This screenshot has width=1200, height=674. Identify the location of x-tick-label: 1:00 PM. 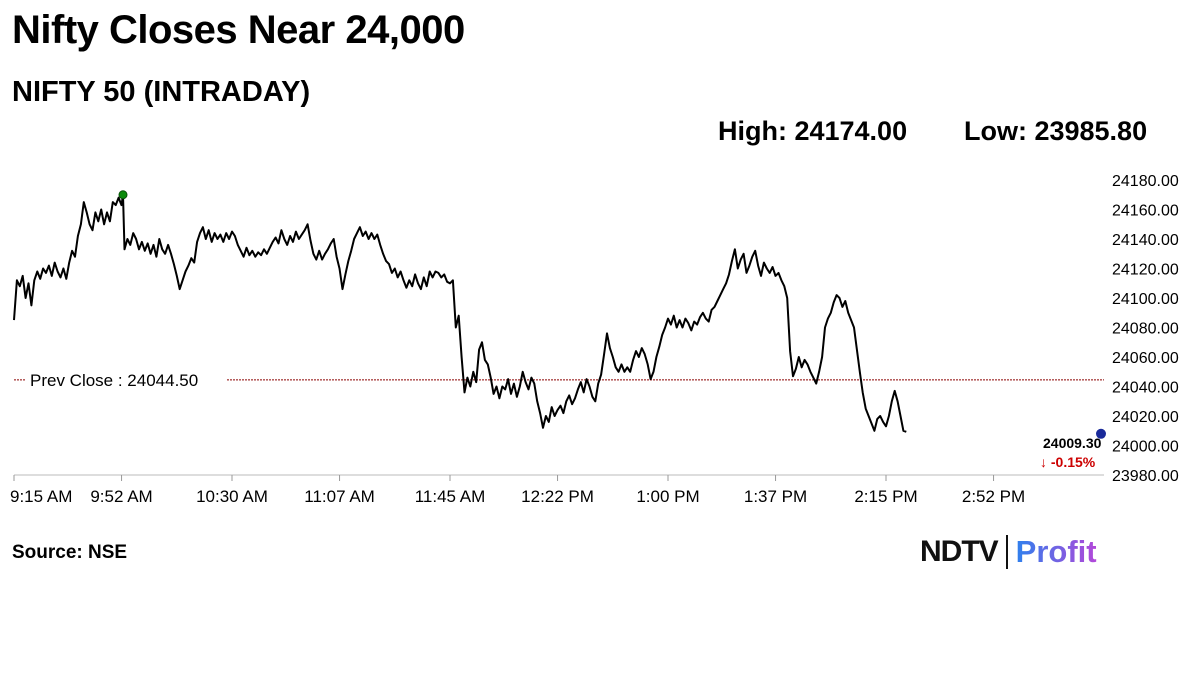
(667, 496).